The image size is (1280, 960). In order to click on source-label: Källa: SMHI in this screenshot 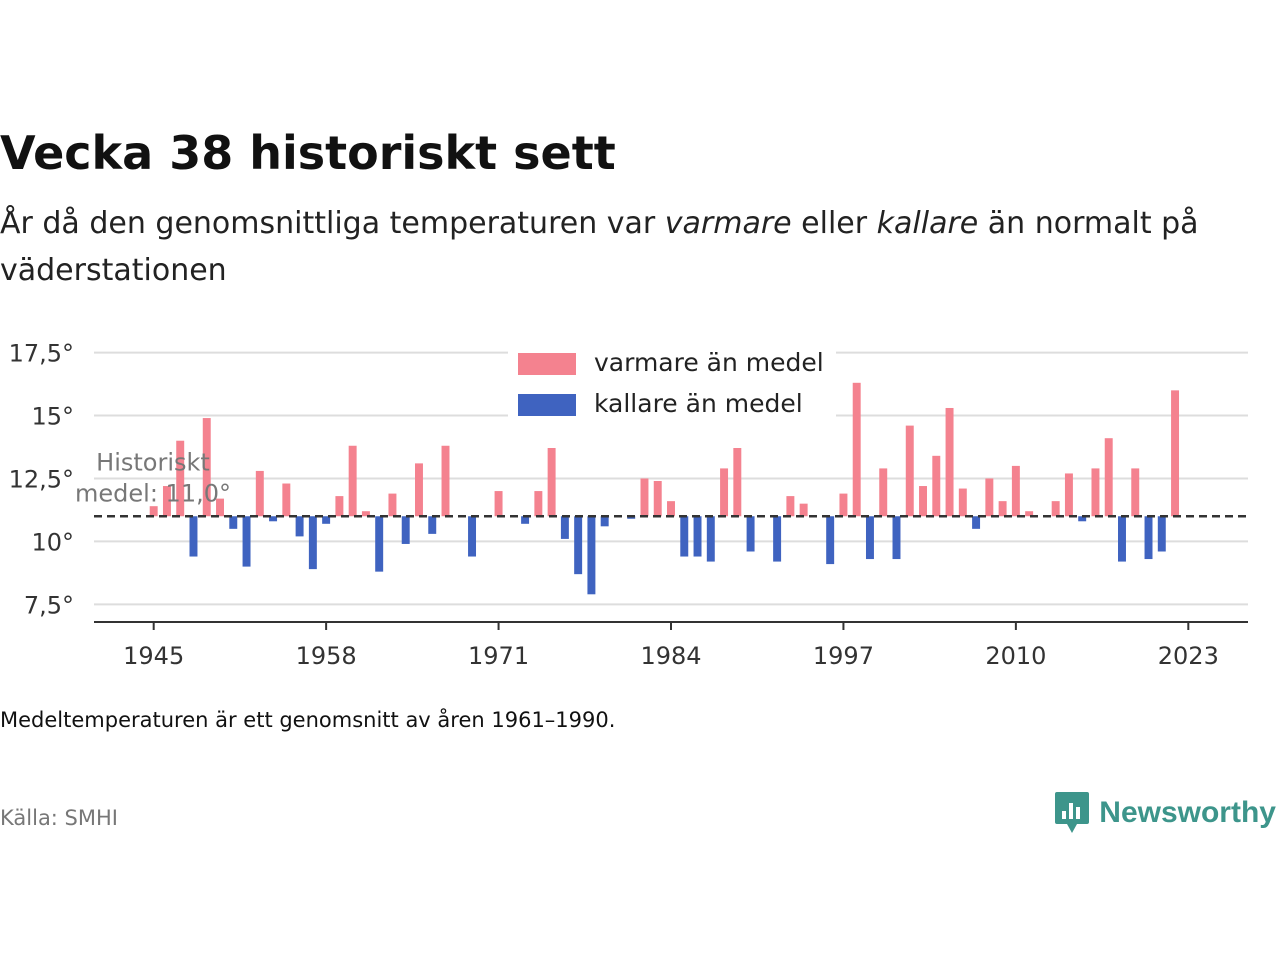, I will do `click(59, 818)`.